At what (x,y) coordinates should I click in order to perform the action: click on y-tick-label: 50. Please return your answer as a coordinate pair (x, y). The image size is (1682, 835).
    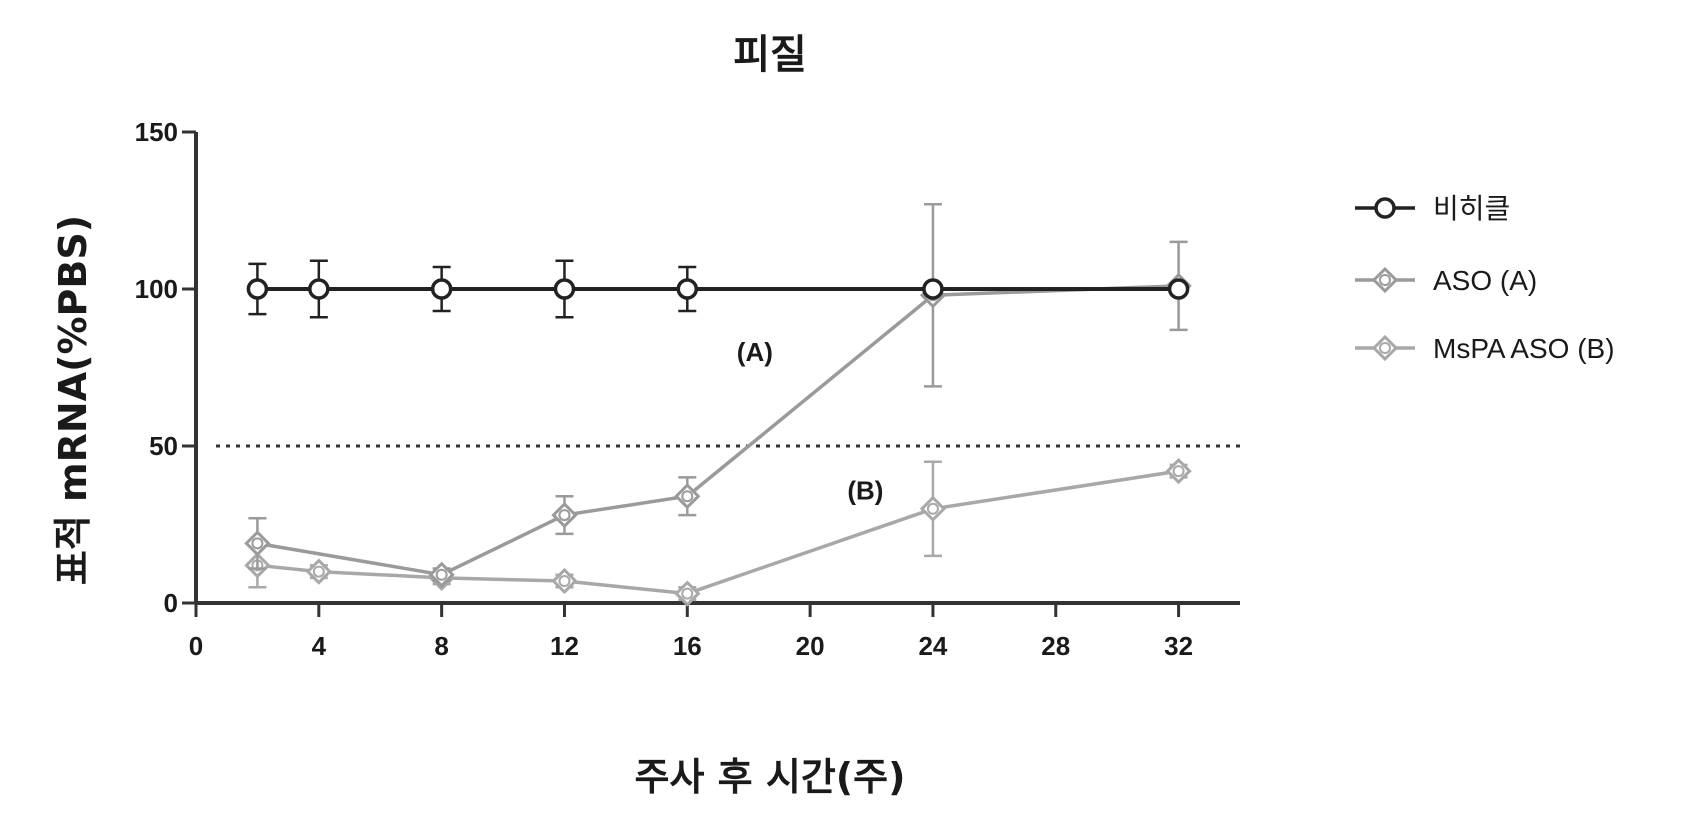
    Looking at the image, I should click on (163, 446).